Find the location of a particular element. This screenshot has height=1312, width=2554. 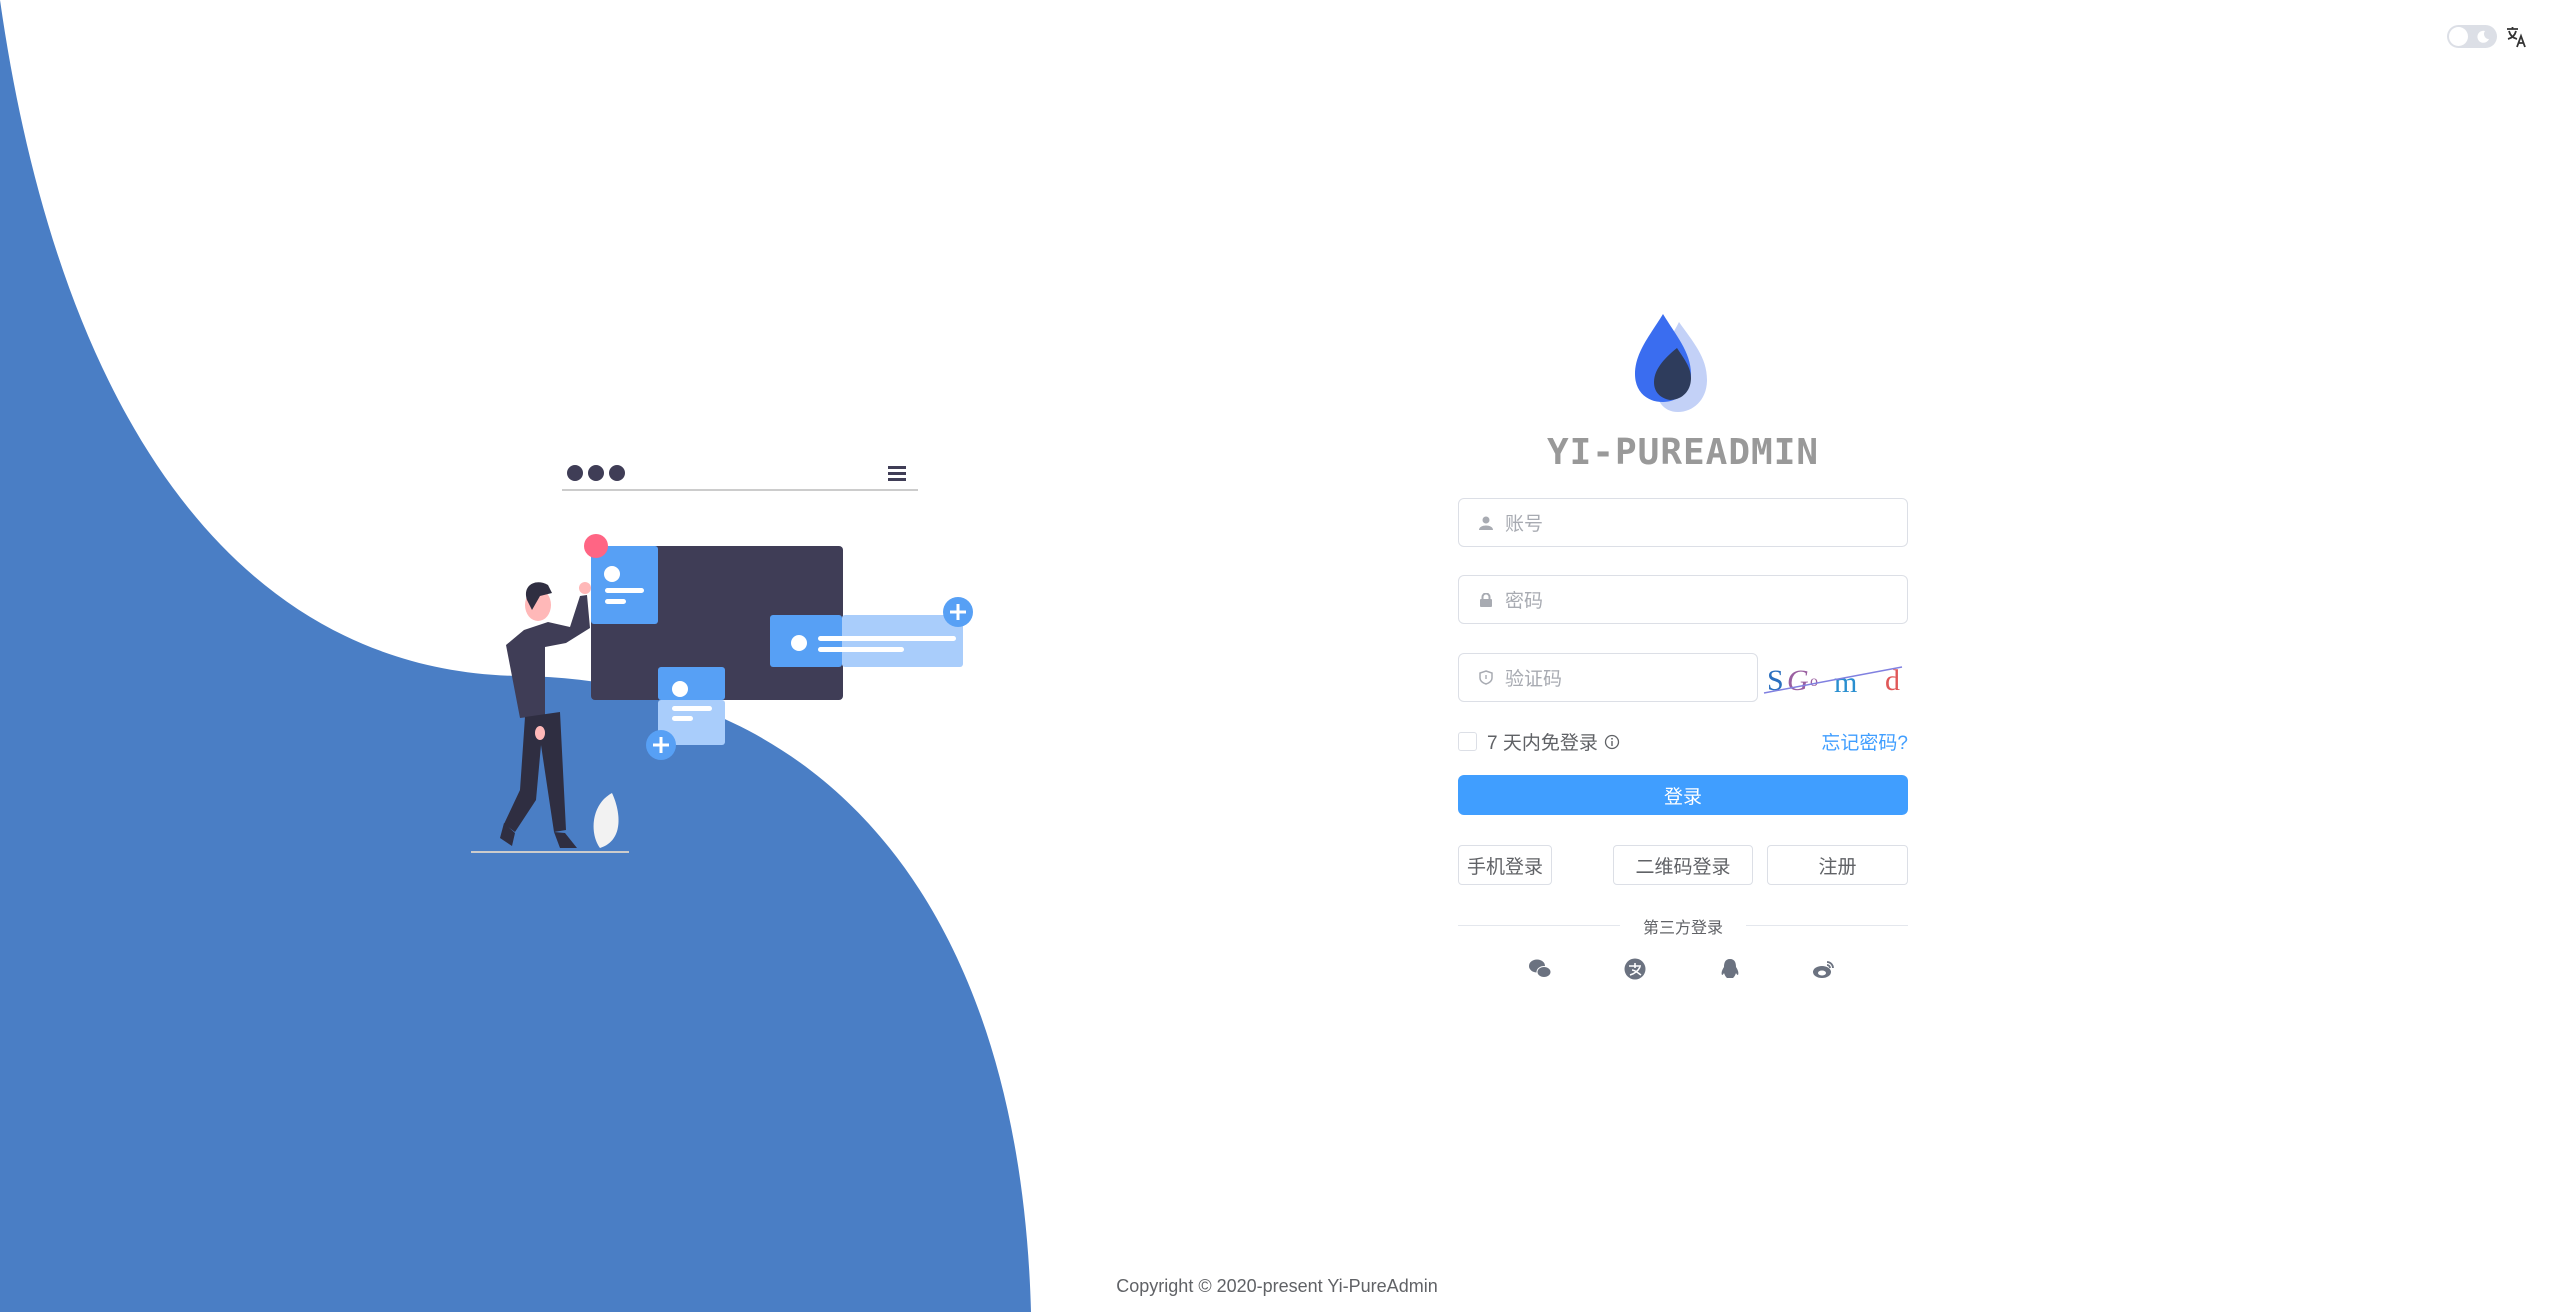

dark-mode-toggle is located at coordinates (2472, 36).